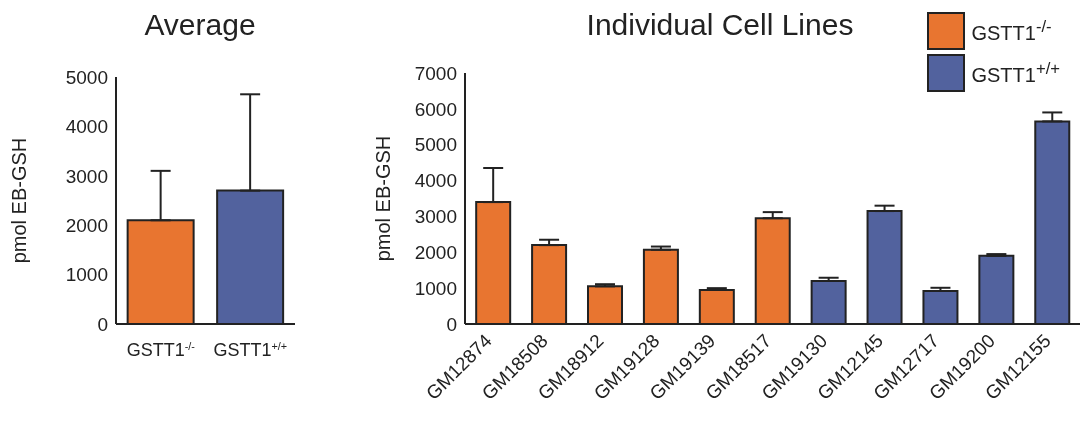 The width and height of the screenshot is (1085, 429). Describe the element at coordinates (720, 25) in the screenshot. I see `chart-title: Individual Cell Lines` at that location.